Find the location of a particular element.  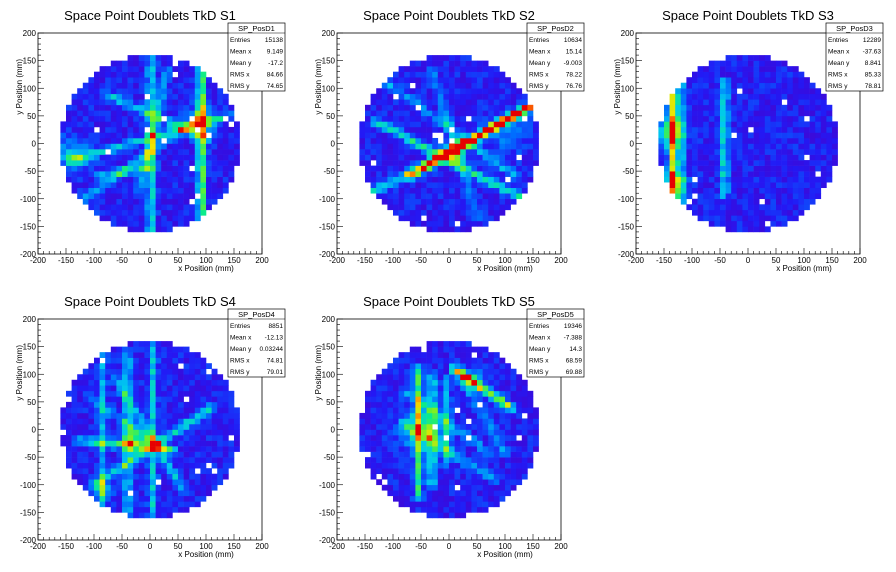

x-tick-label: -150 is located at coordinates (664, 260).